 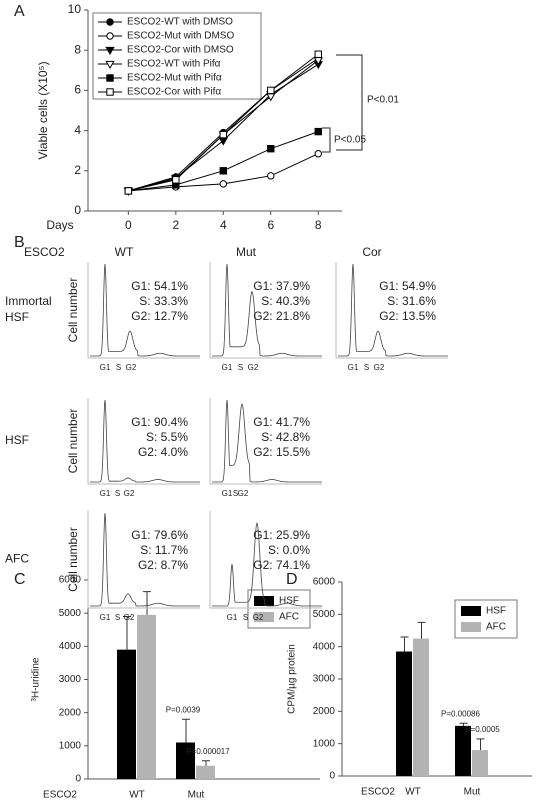 What do you see at coordinates (137, 795) in the screenshot?
I see `x-tick-label: WT` at bounding box center [137, 795].